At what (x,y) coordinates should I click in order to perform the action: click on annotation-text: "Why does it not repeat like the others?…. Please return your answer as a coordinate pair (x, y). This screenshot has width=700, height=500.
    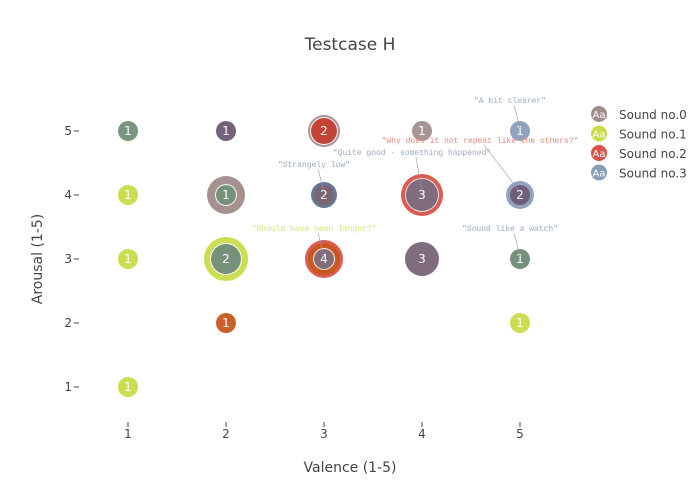
    Looking at the image, I should click on (480, 141).